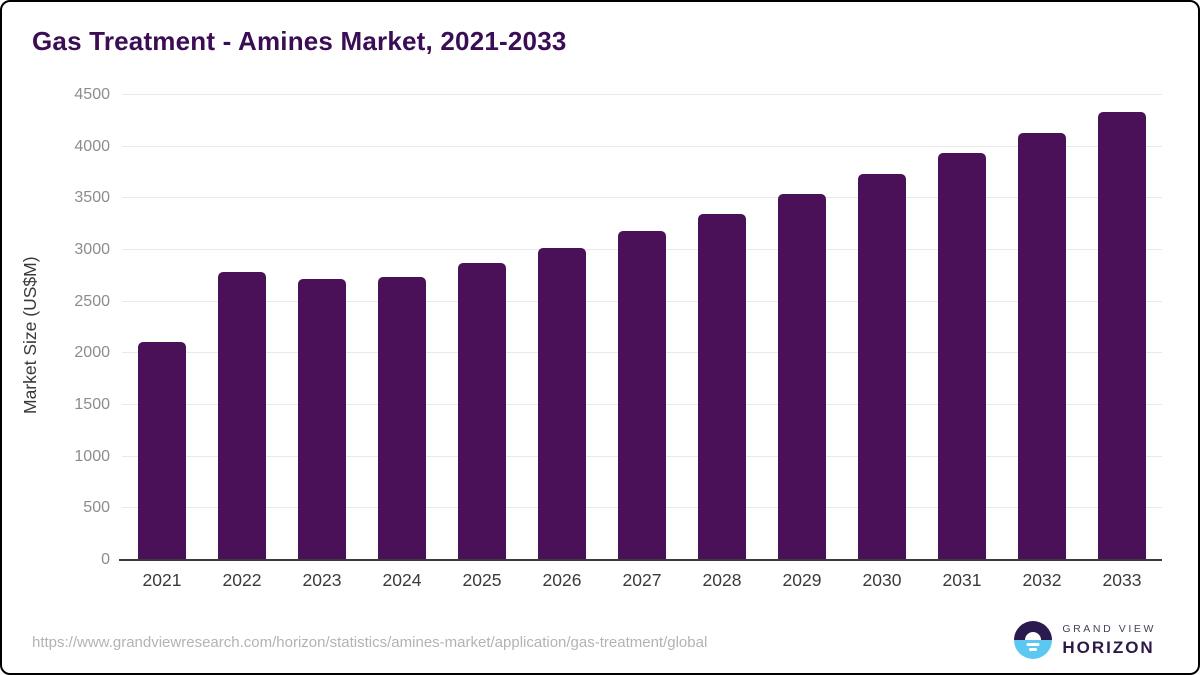 Image resolution: width=1200 pixels, height=675 pixels. I want to click on y-axis-ticks: 0 500 1000 1500 2000 2500 3000 3500 4000 4500, so click(56, 327).